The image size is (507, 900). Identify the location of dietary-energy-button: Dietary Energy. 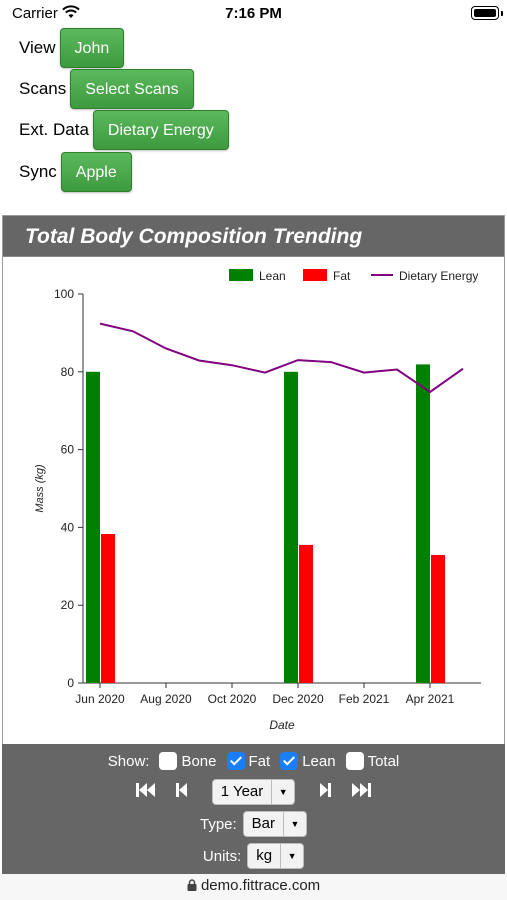
(160, 130).